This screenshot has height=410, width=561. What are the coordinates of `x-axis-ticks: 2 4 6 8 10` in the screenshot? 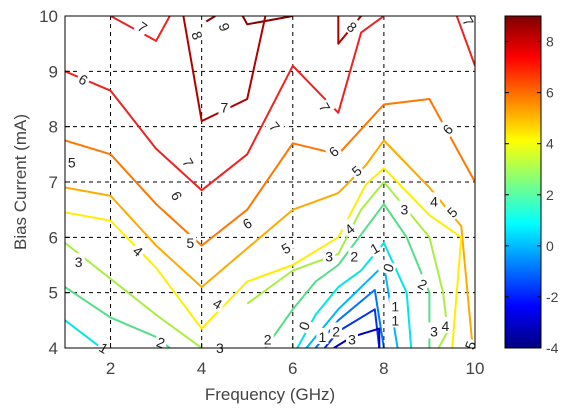 It's located at (295, 360).